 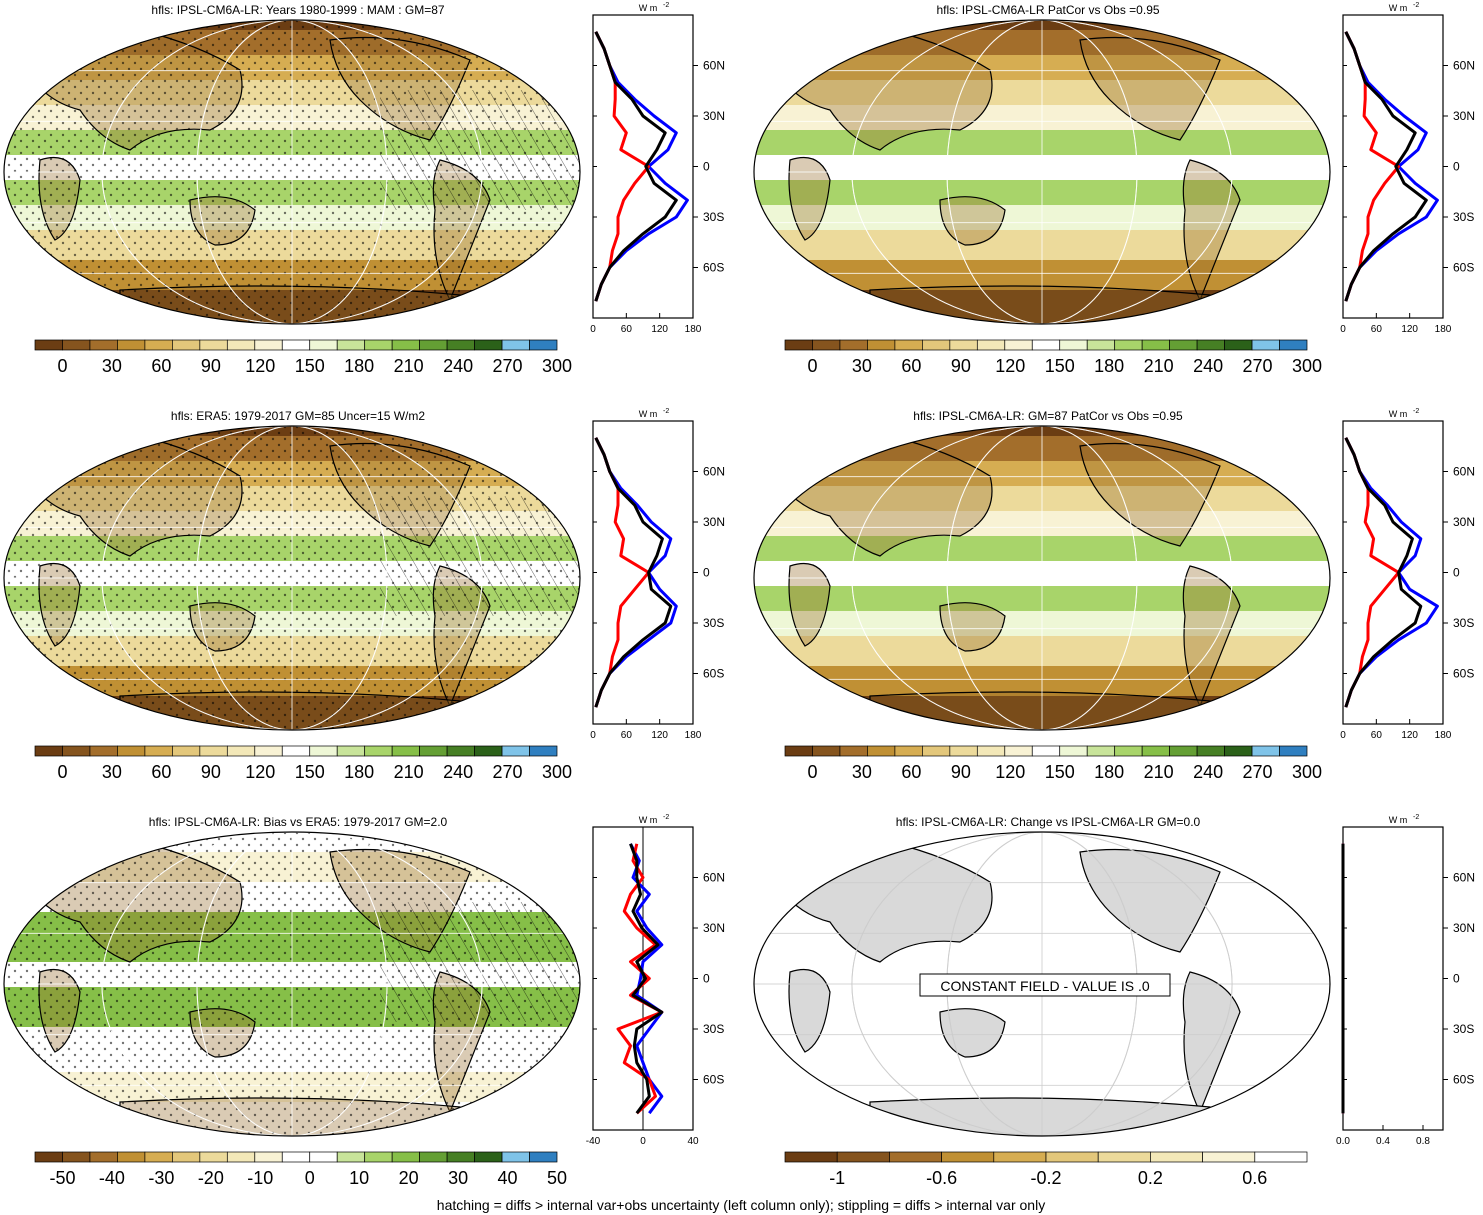 What do you see at coordinates (646, 979) in the screenshot?
I see `profile-line-obs` at bounding box center [646, 979].